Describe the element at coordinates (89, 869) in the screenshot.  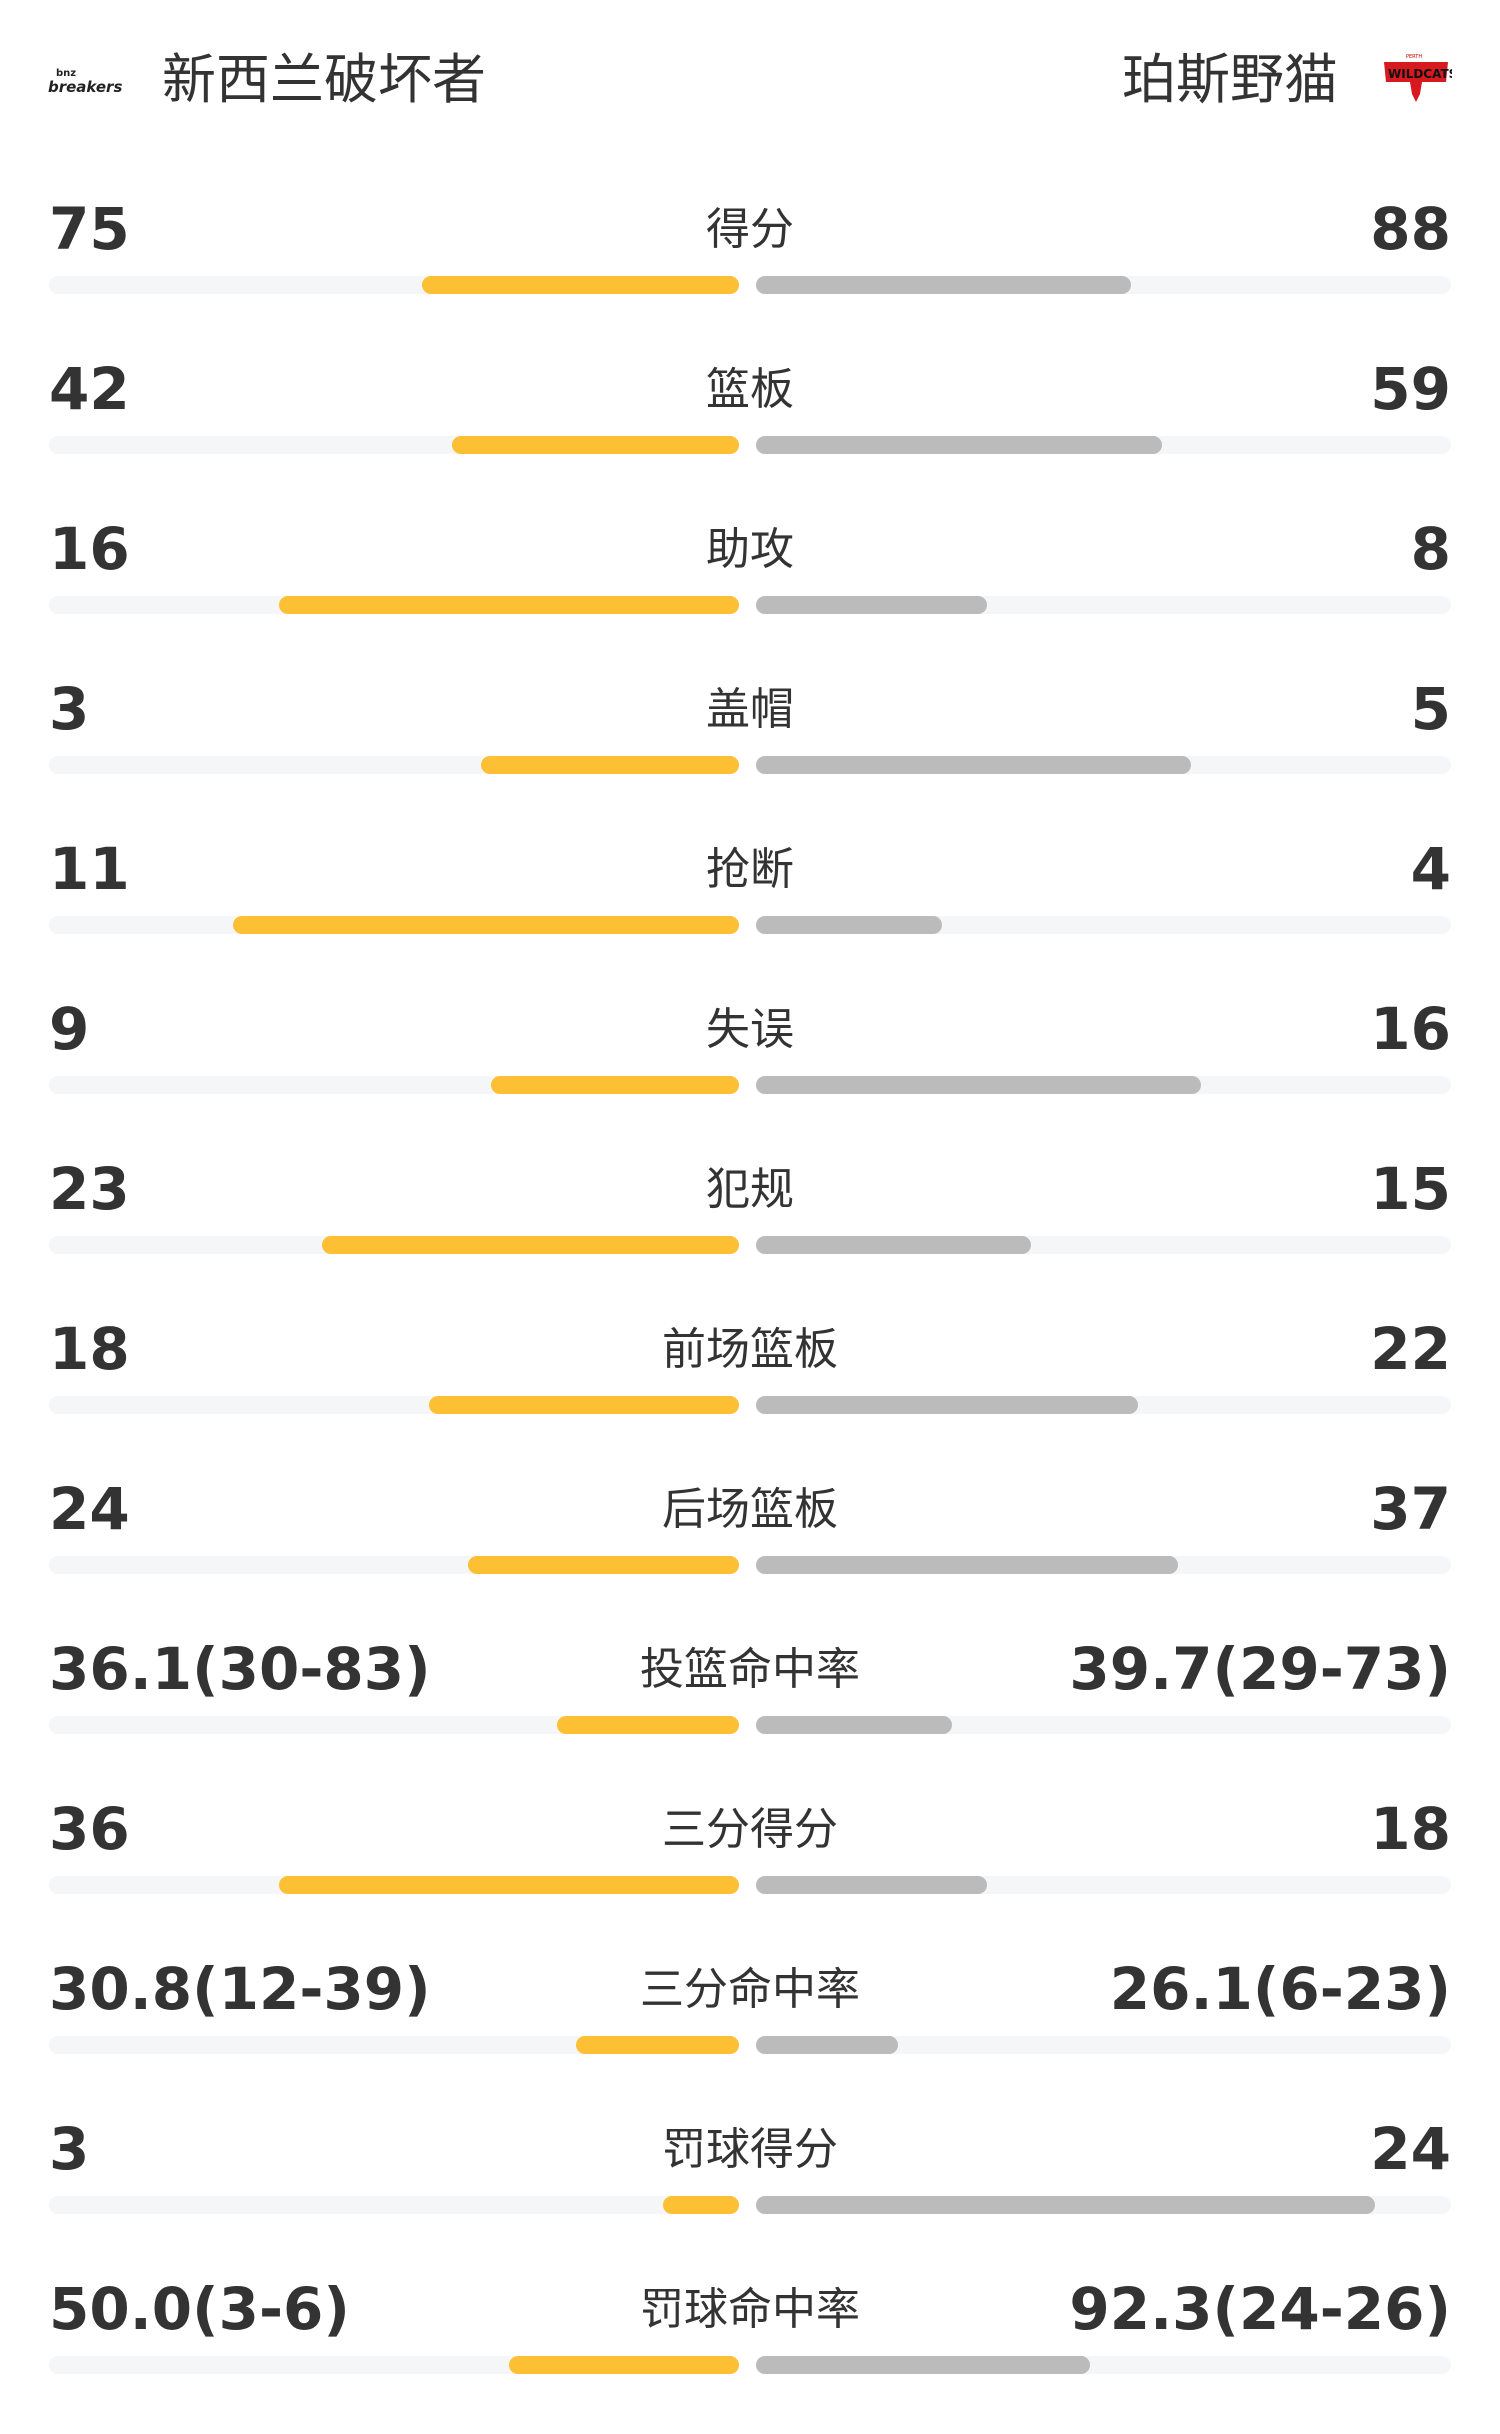
I see `home-value: 11` at that location.